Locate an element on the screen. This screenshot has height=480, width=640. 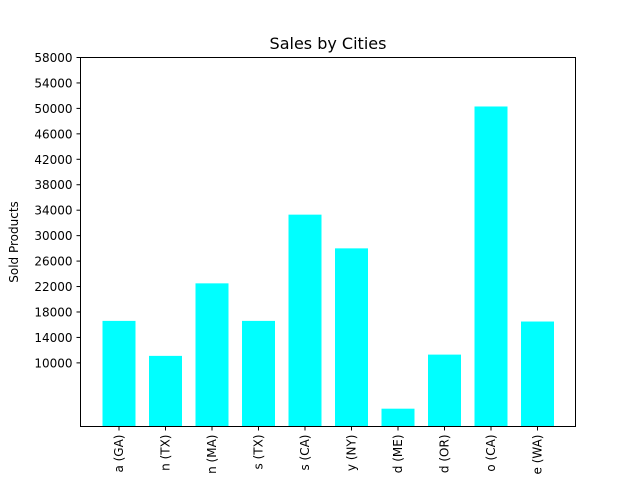
y-tick-label-1: 14000 is located at coordinates (53, 338).